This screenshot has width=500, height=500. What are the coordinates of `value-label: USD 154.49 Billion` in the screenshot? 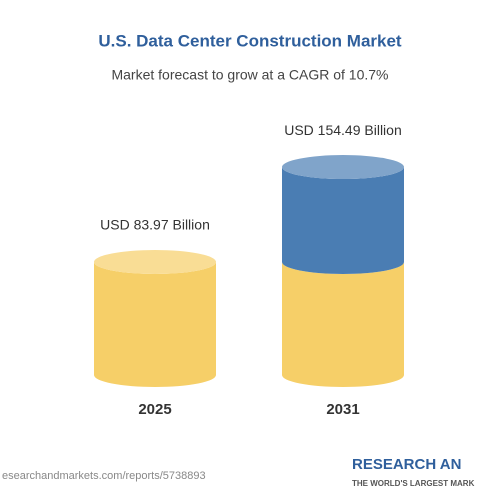 It's located at (343, 130).